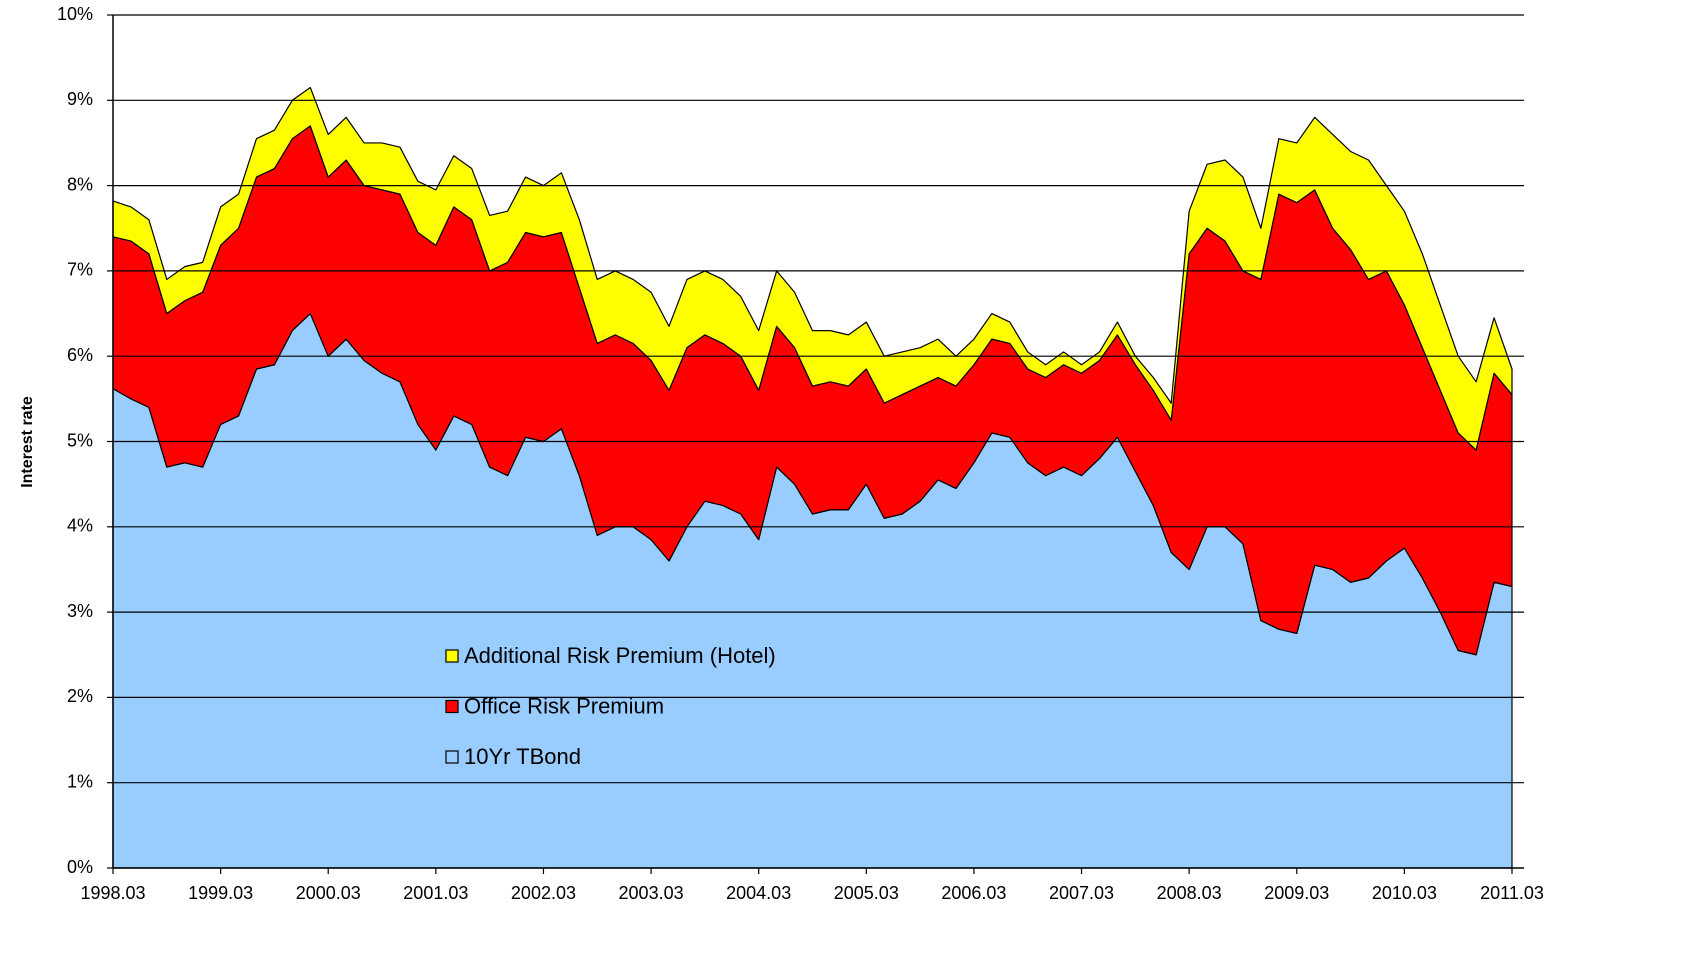 The height and width of the screenshot is (979, 1681). What do you see at coordinates (80, 526) in the screenshot?
I see `y-tick-label: 4%` at bounding box center [80, 526].